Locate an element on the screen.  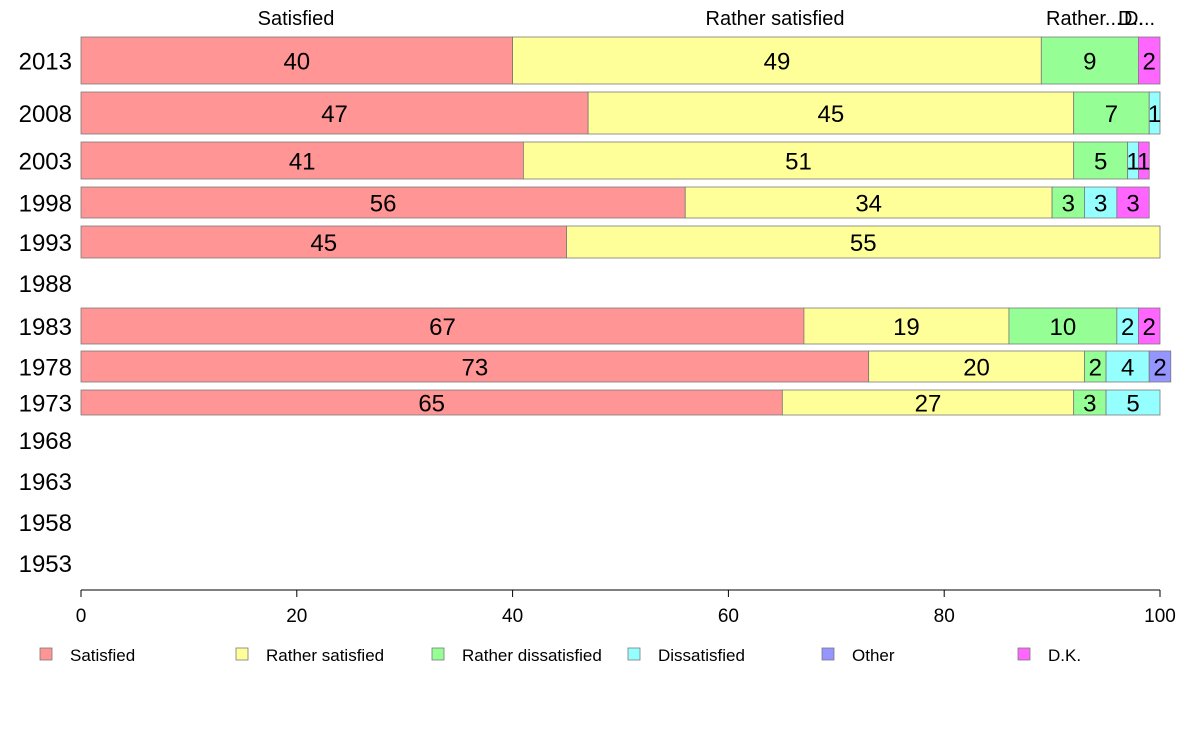
data-label-2008-3: 1 is located at coordinates (1154, 114).